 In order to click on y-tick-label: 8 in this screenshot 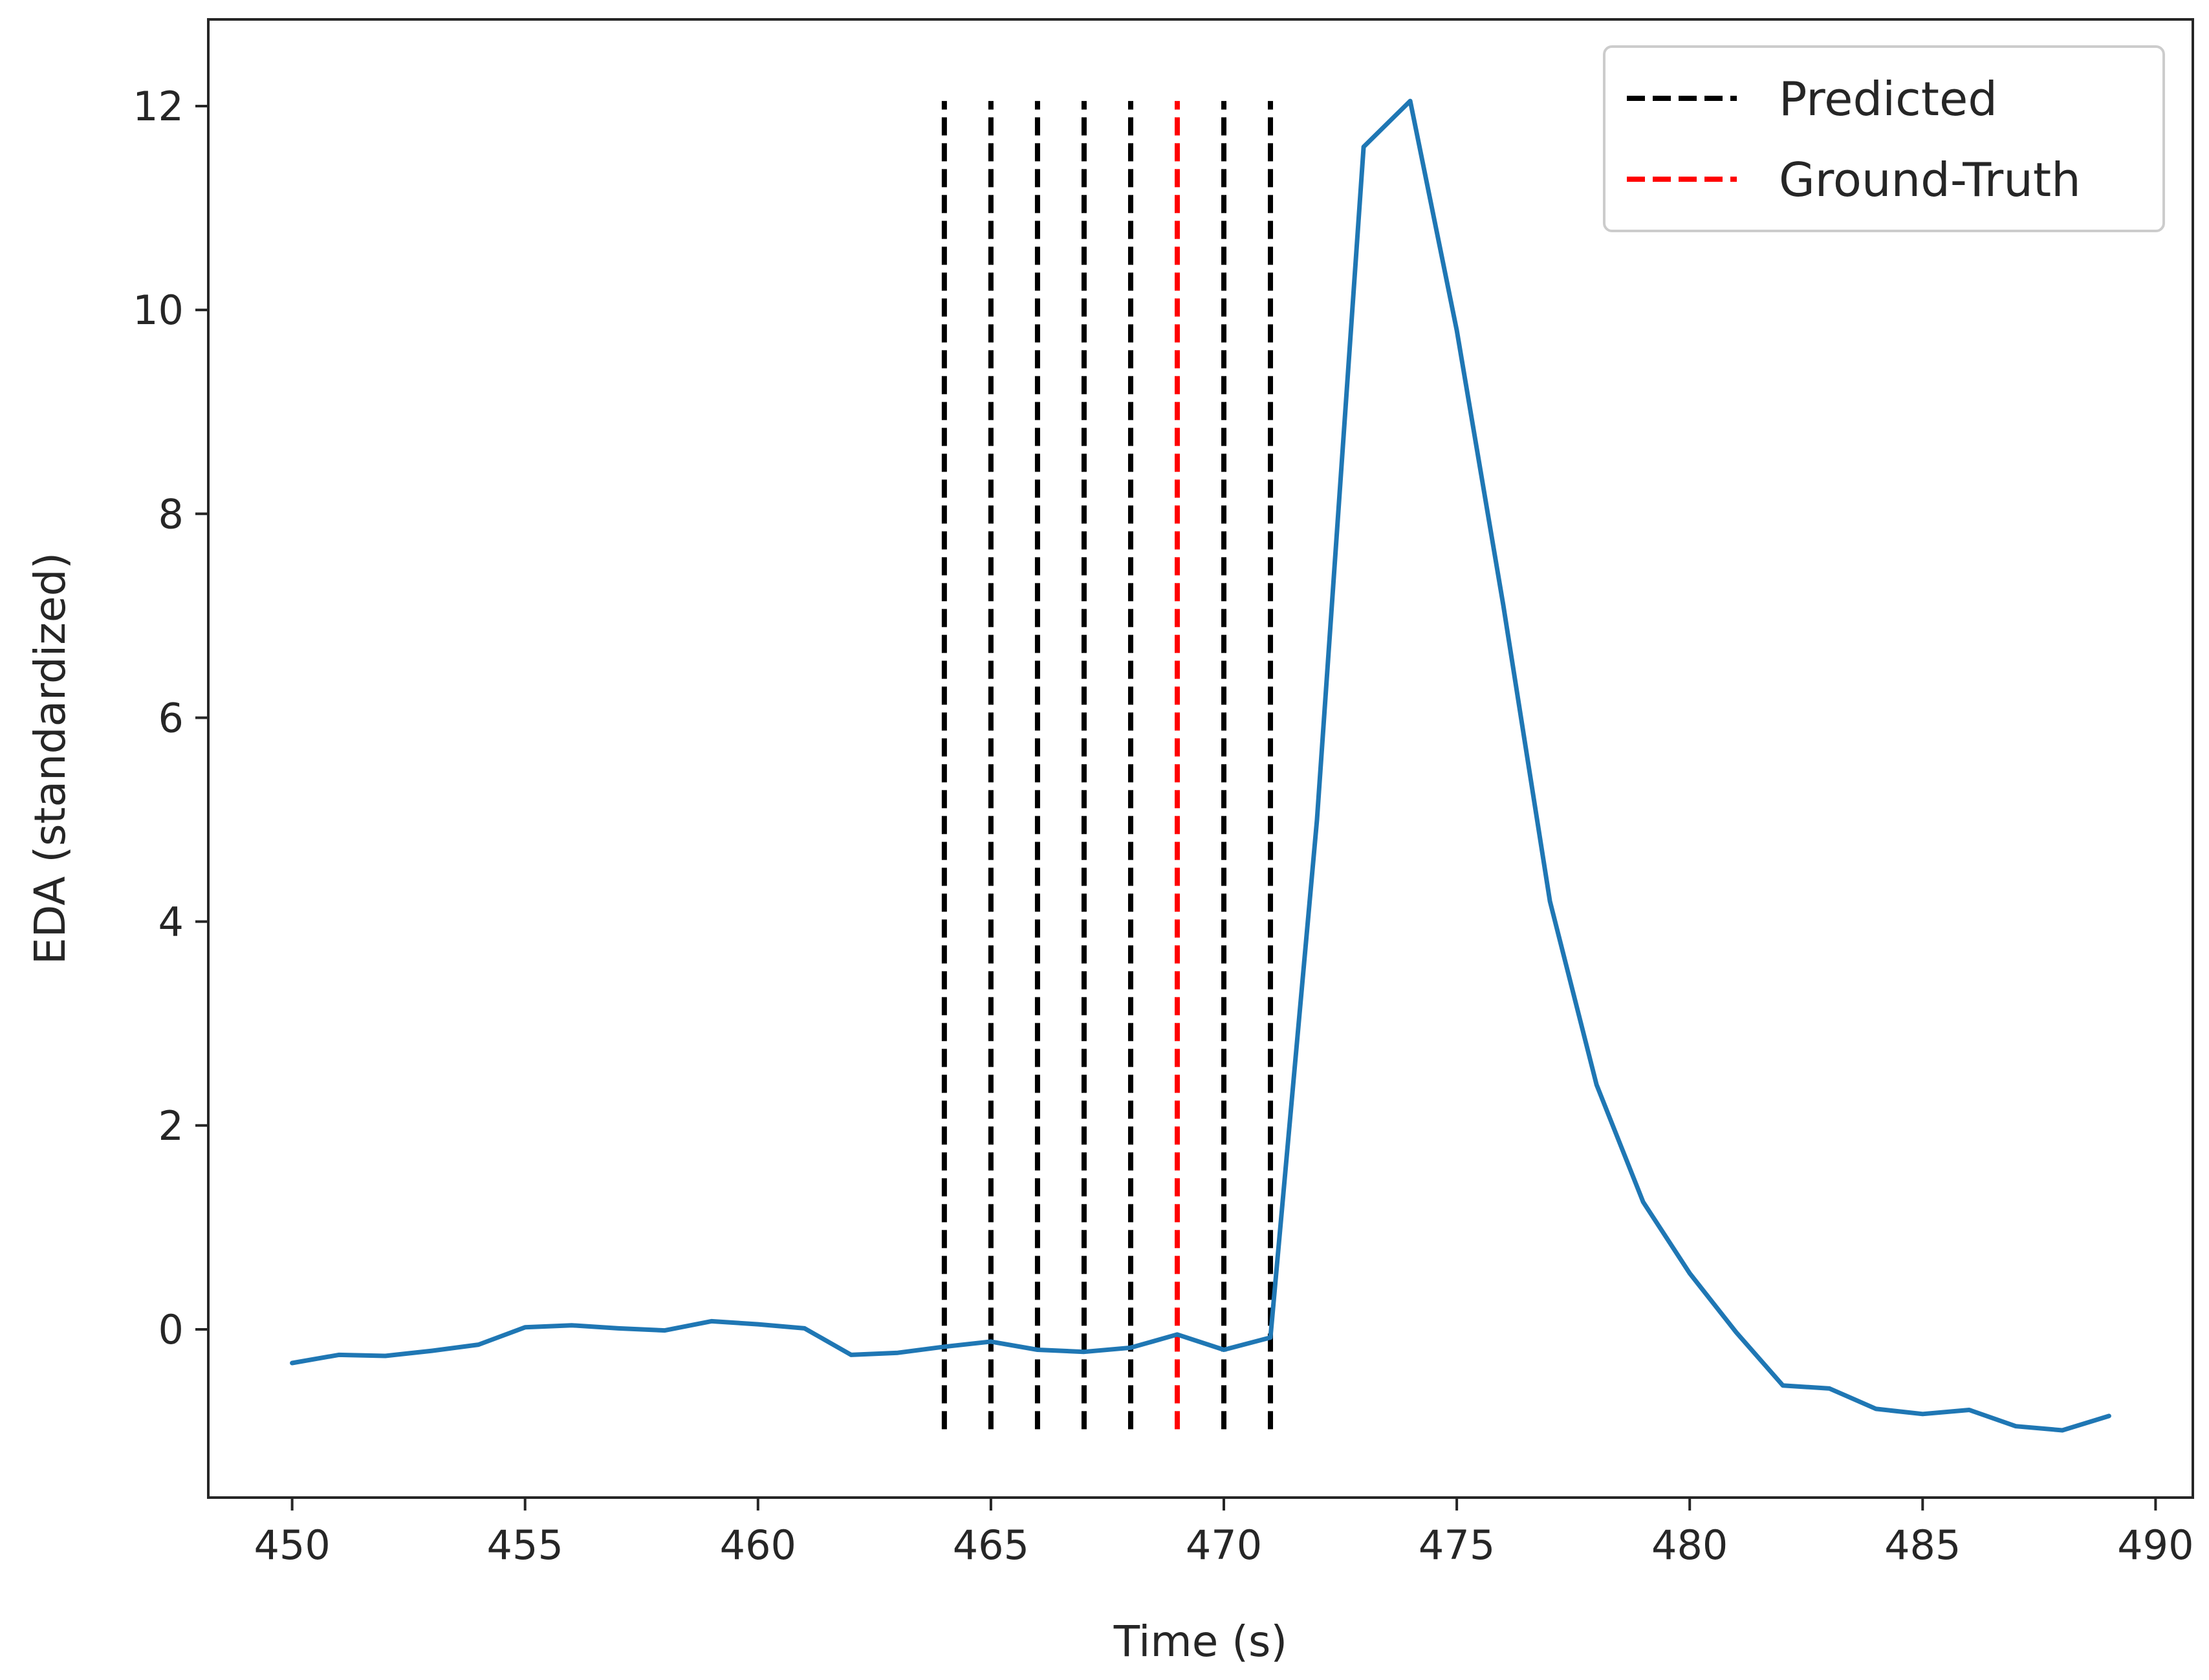, I will do `click(171, 514)`.